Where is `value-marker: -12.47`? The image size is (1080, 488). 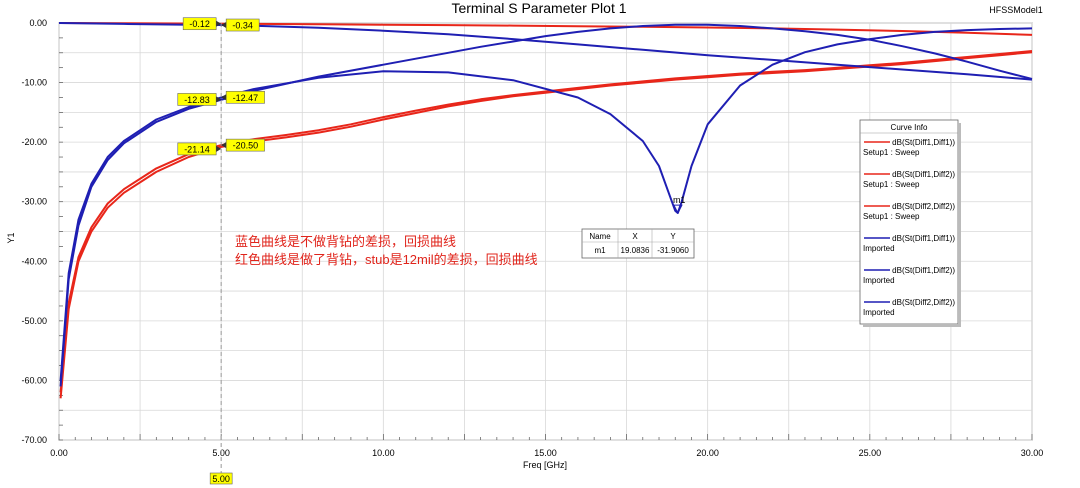 value-marker: -12.47 is located at coordinates (243, 97).